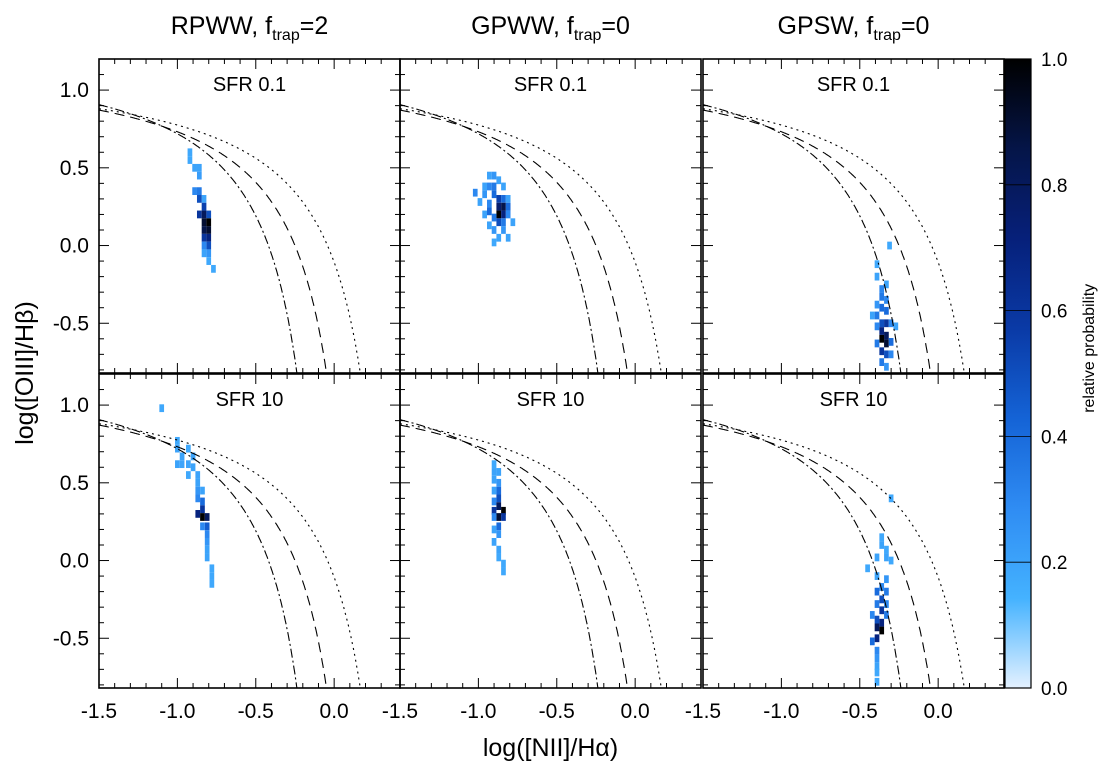  Describe the element at coordinates (1054, 60) in the screenshot. I see `colorbar-tick-label: 1.0` at that location.